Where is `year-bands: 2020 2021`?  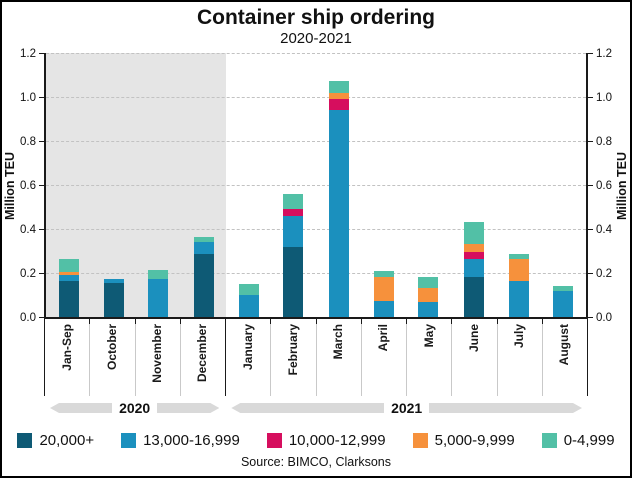
year-bands: 2020 2021 is located at coordinates (316, 408).